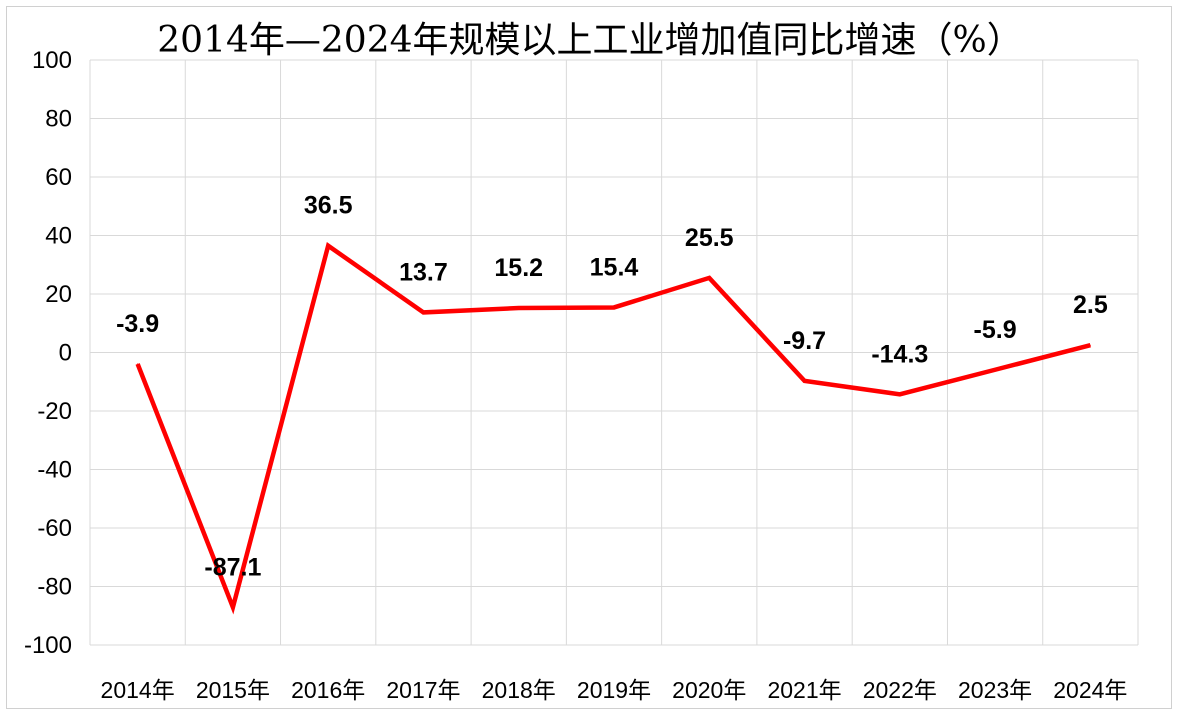  I want to click on x-tick-label: 2015年, so click(233, 690).